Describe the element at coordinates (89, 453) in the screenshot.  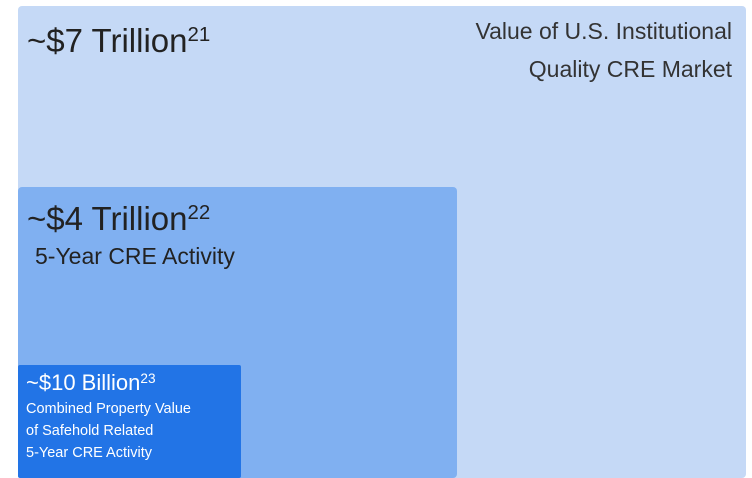
I see `inner-label-line: 5-Year CRE Activity` at that location.